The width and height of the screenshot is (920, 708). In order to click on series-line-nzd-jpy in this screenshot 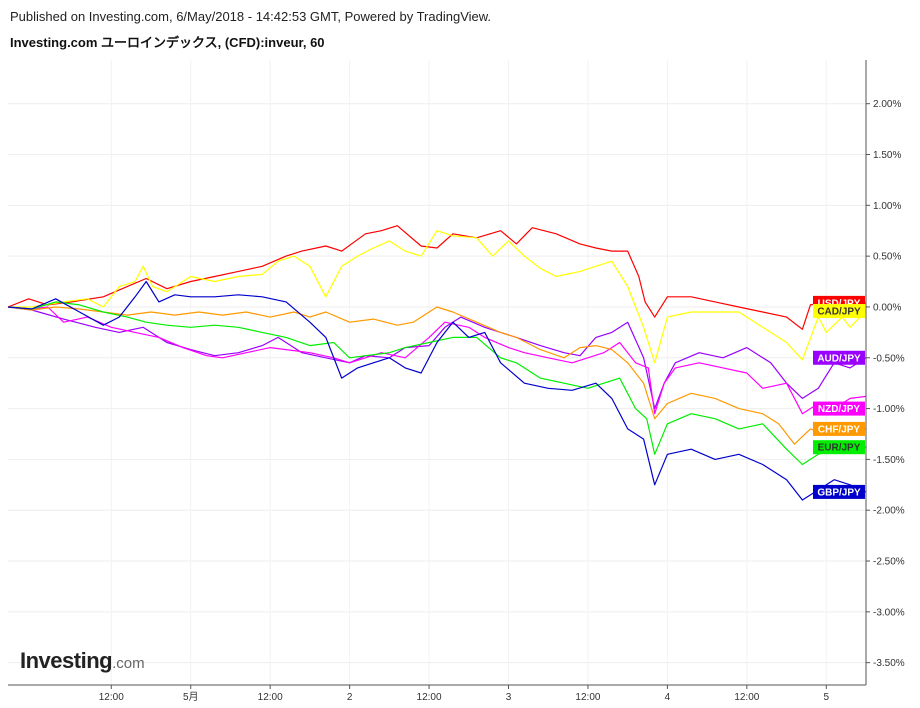, I will do `click(437, 360)`.